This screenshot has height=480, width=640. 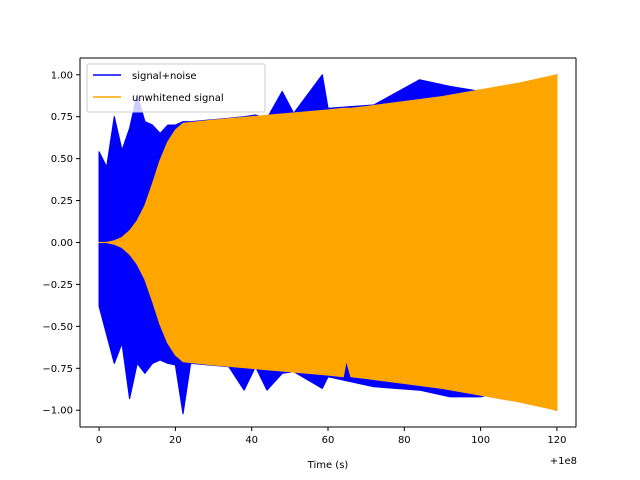 I want to click on y-tick-label: 0.00, so click(x=62, y=243).